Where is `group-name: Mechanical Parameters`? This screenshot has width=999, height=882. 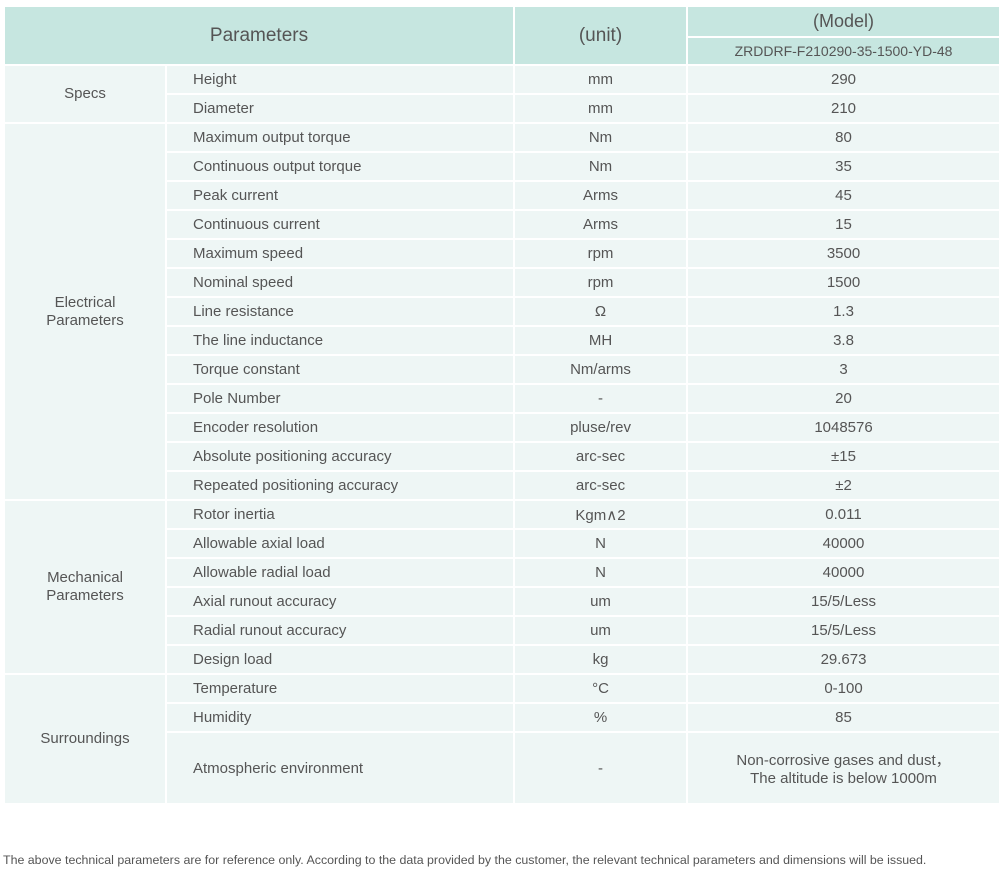 group-name: Mechanical Parameters is located at coordinates (85, 586).